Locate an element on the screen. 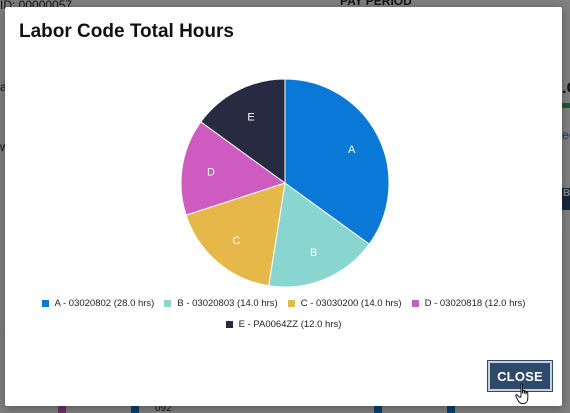 This screenshot has height=413, width=570. pay-period-header: PAY PERIOD is located at coordinates (376, 4).